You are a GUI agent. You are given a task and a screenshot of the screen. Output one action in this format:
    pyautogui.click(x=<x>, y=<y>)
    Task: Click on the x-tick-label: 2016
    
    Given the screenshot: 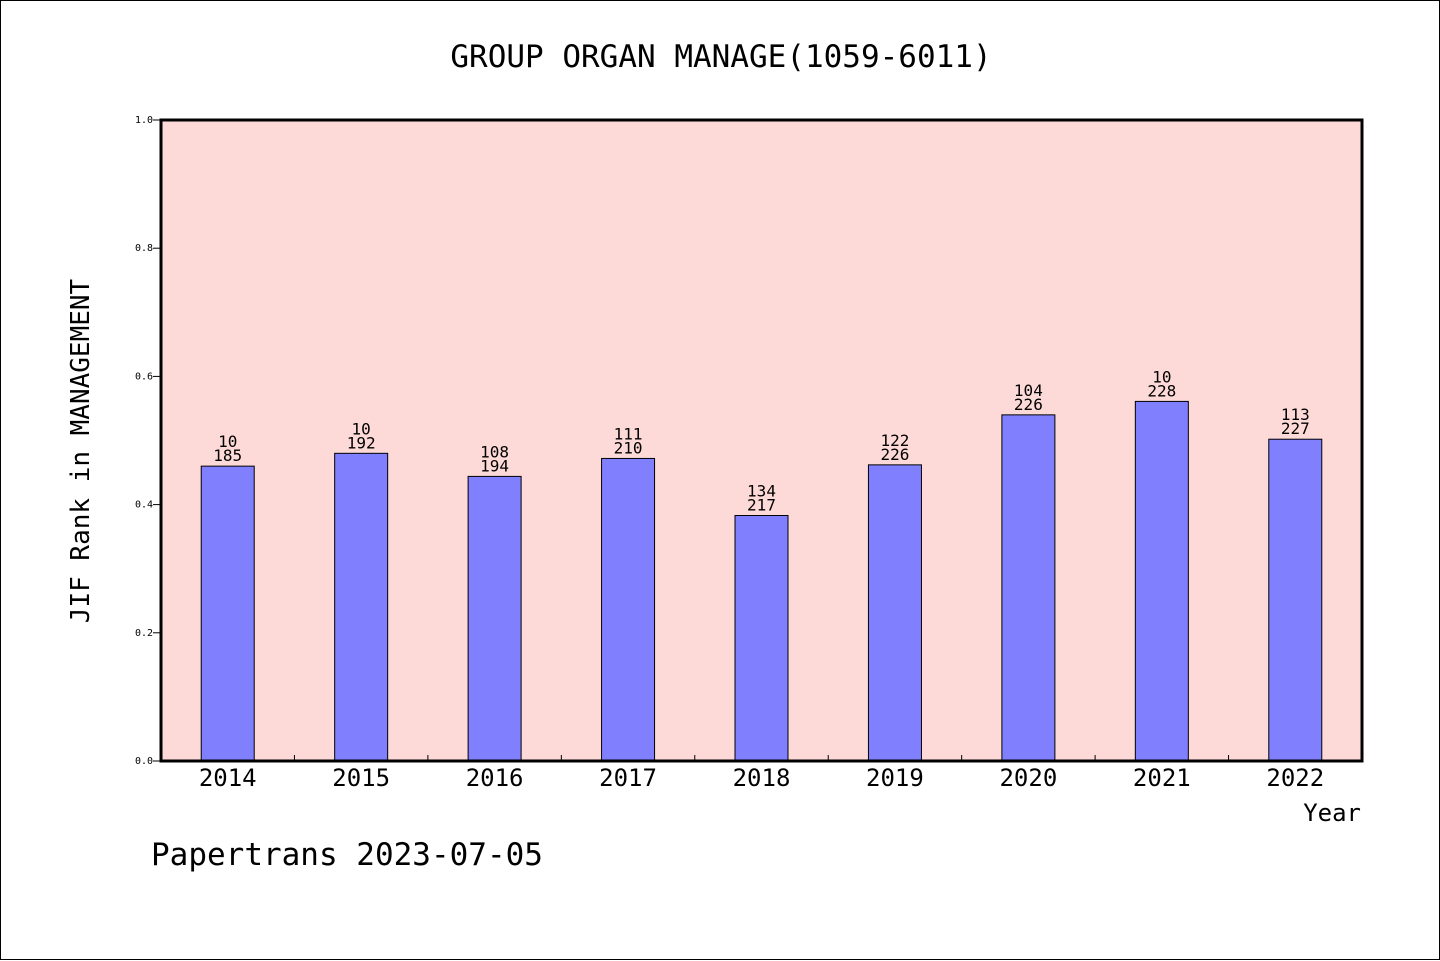 What is the action you would take?
    pyautogui.click(x=495, y=778)
    